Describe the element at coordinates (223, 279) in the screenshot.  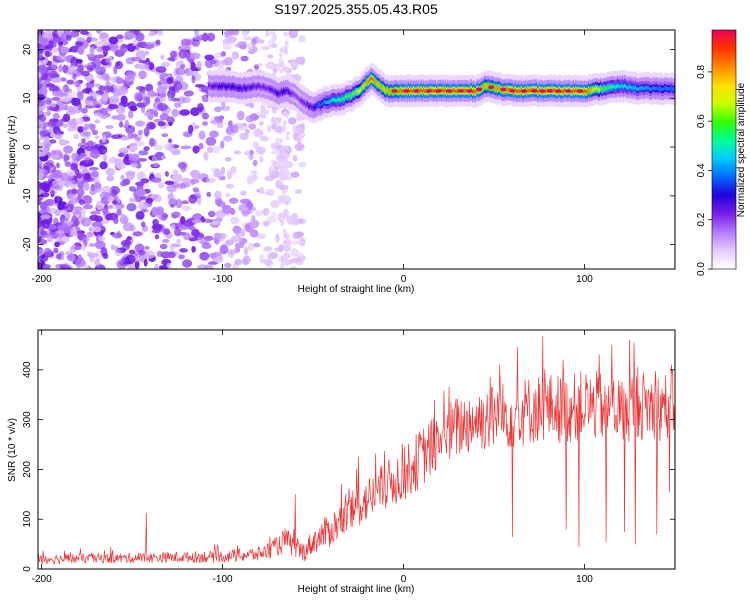
I see `x-tick-label: -100` at that location.